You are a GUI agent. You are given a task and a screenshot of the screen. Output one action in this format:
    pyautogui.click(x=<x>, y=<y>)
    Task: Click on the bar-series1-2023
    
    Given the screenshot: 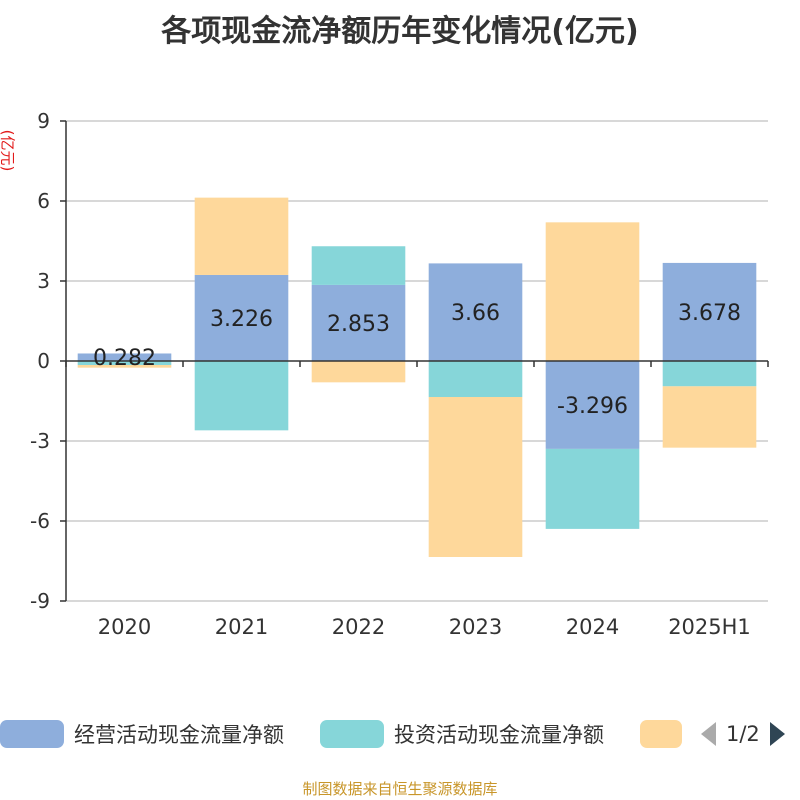 What is the action you would take?
    pyautogui.click(x=475, y=379)
    